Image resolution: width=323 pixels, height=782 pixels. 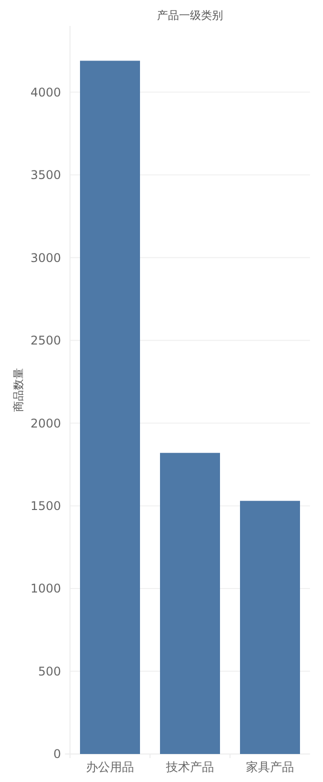 What do you see at coordinates (18, 390) in the screenshot?
I see `y-axis-title: 商品数量` at bounding box center [18, 390].